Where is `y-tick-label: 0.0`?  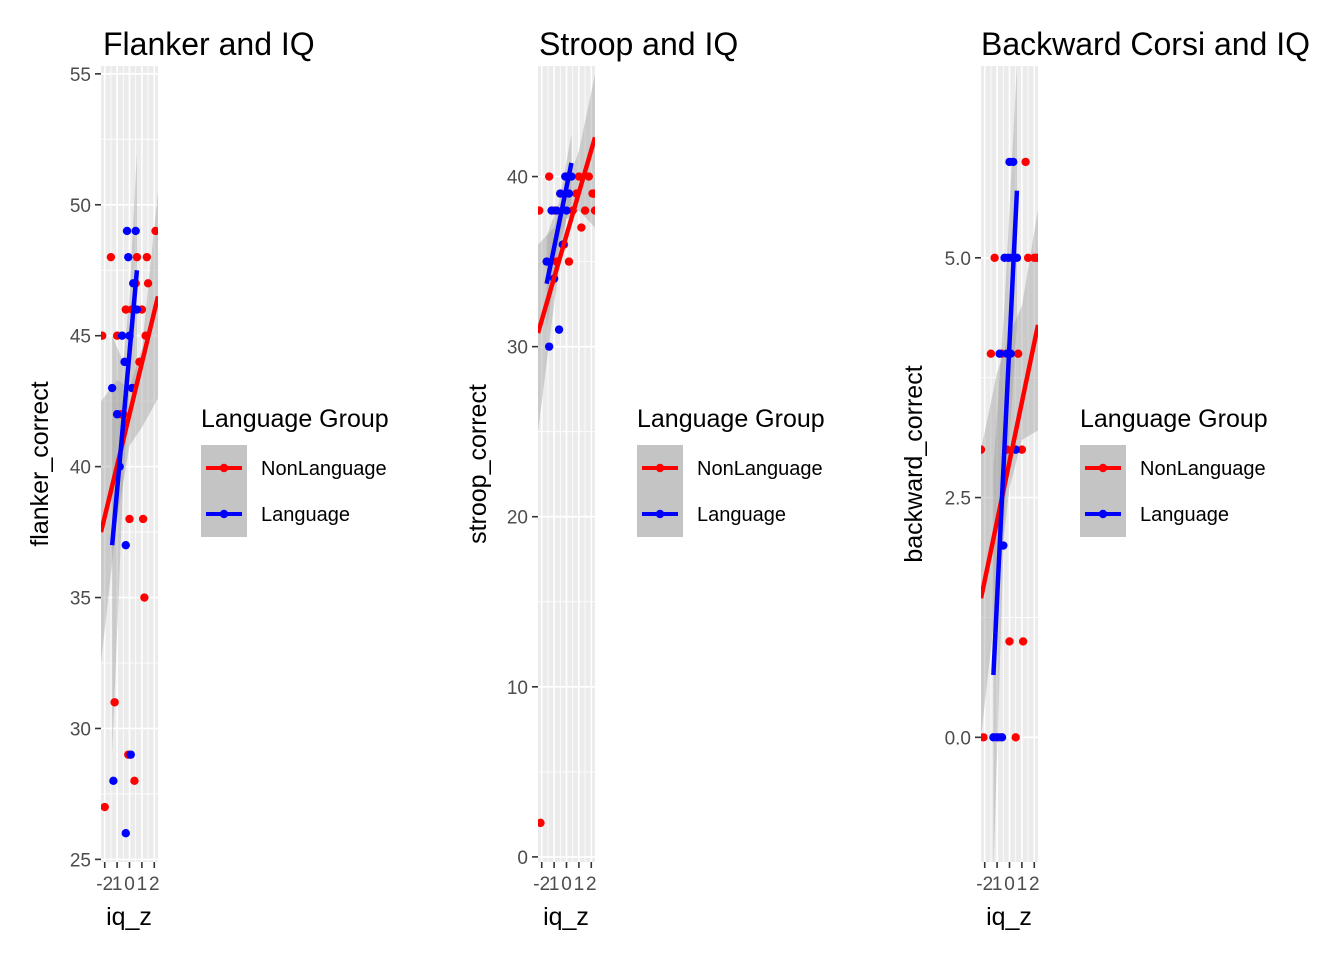 y-tick-label: 0.0 is located at coordinates (958, 738).